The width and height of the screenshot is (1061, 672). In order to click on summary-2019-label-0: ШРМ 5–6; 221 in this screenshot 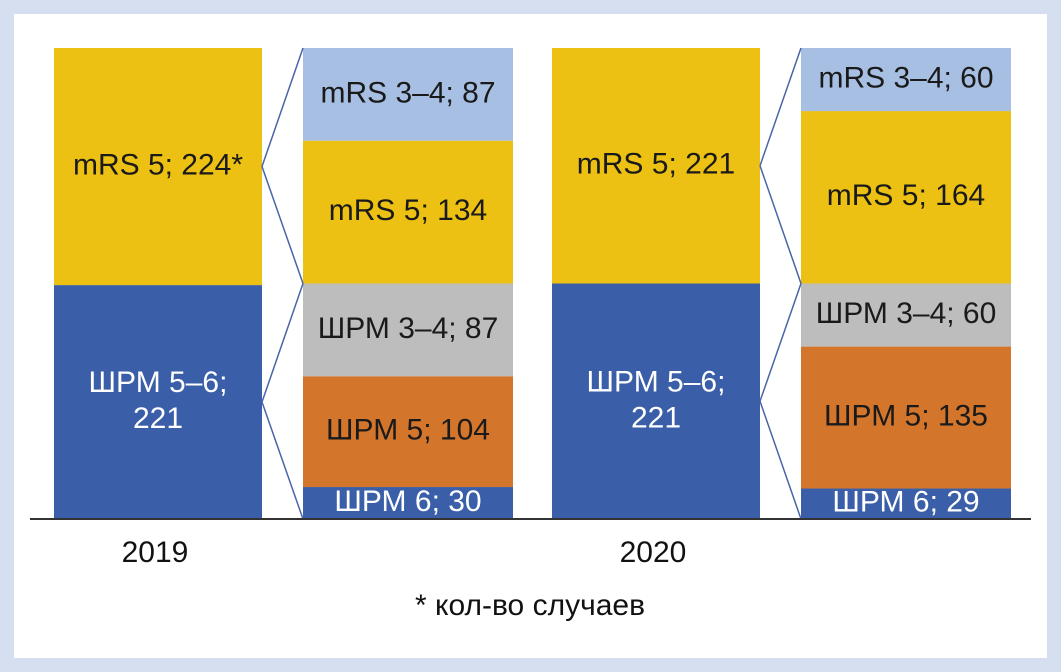, I will do `click(158, 400)`.